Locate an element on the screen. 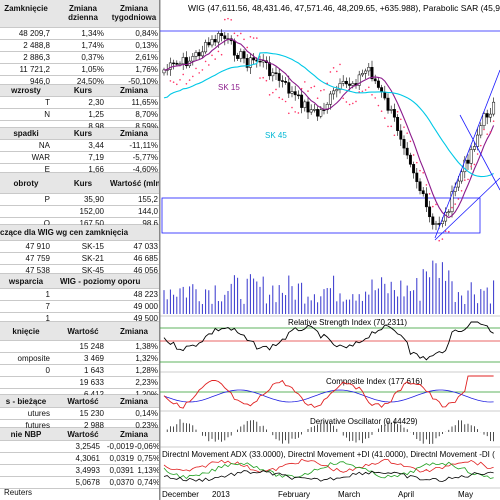  table-row: 11 721,2 1,05% 1,76% is located at coordinates (79, 70).